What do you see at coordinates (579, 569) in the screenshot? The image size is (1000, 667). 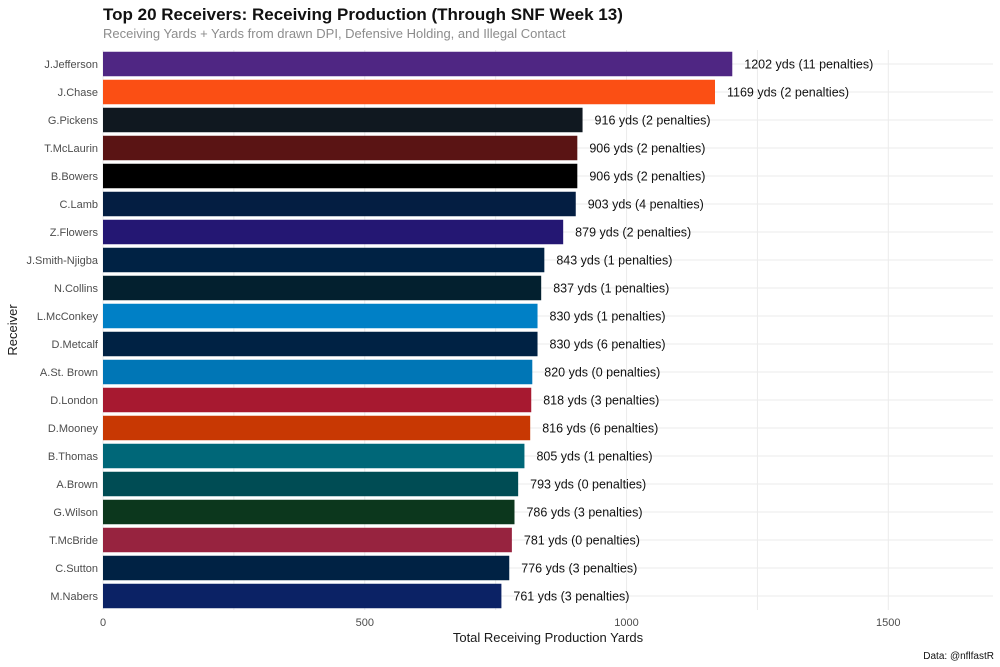 I see `bar-value-label: 776 yds (3 penalties)` at bounding box center [579, 569].